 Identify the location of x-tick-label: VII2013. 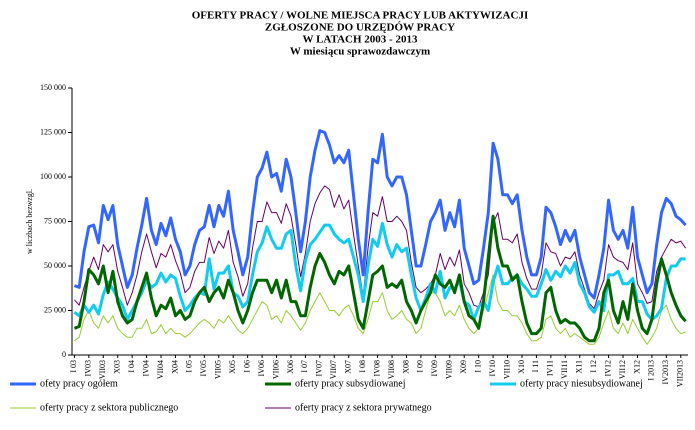
(680, 373).